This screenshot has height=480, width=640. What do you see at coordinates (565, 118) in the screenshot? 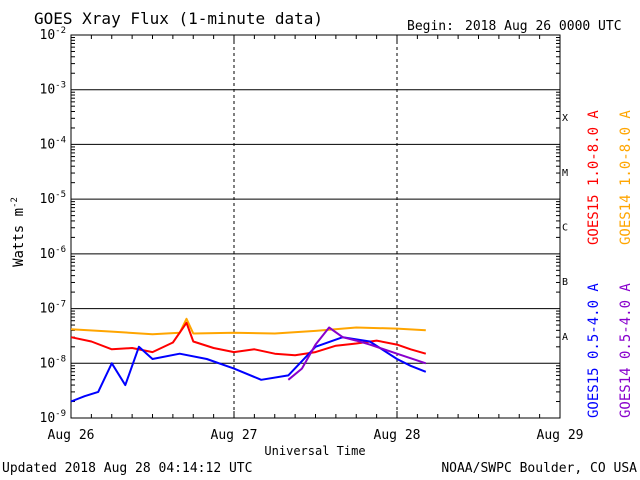
I see `flare-class-label: X` at bounding box center [565, 118].